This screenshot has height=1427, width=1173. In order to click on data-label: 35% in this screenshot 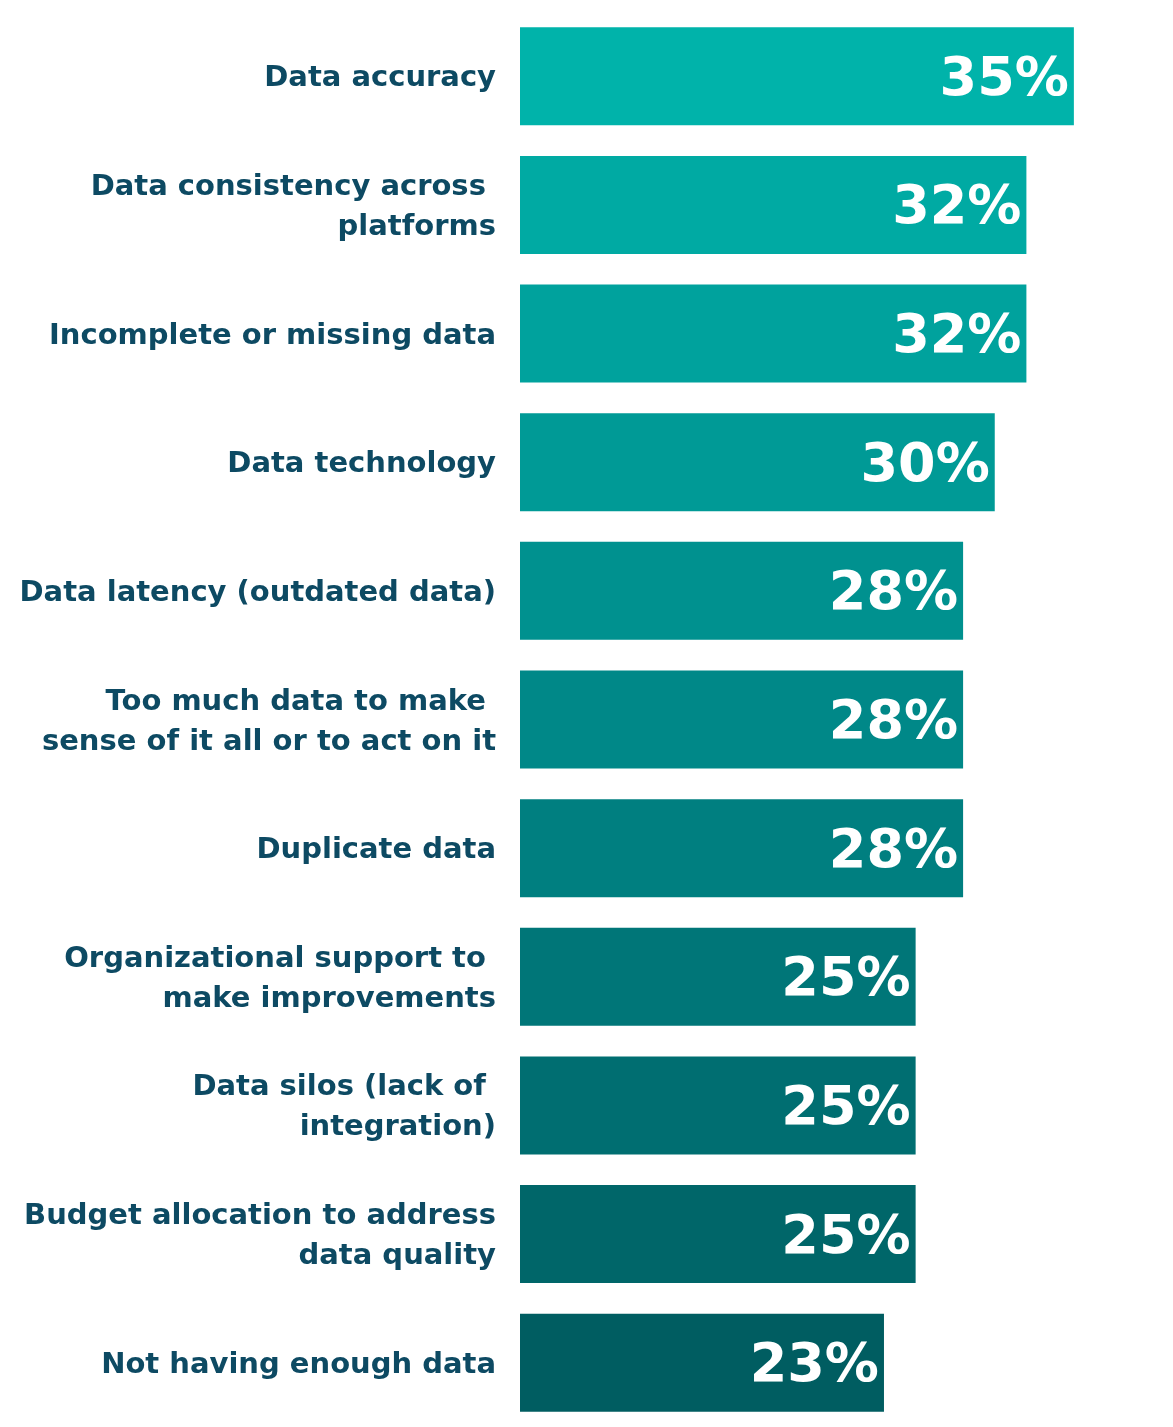, I will do `click(1004, 76)`.